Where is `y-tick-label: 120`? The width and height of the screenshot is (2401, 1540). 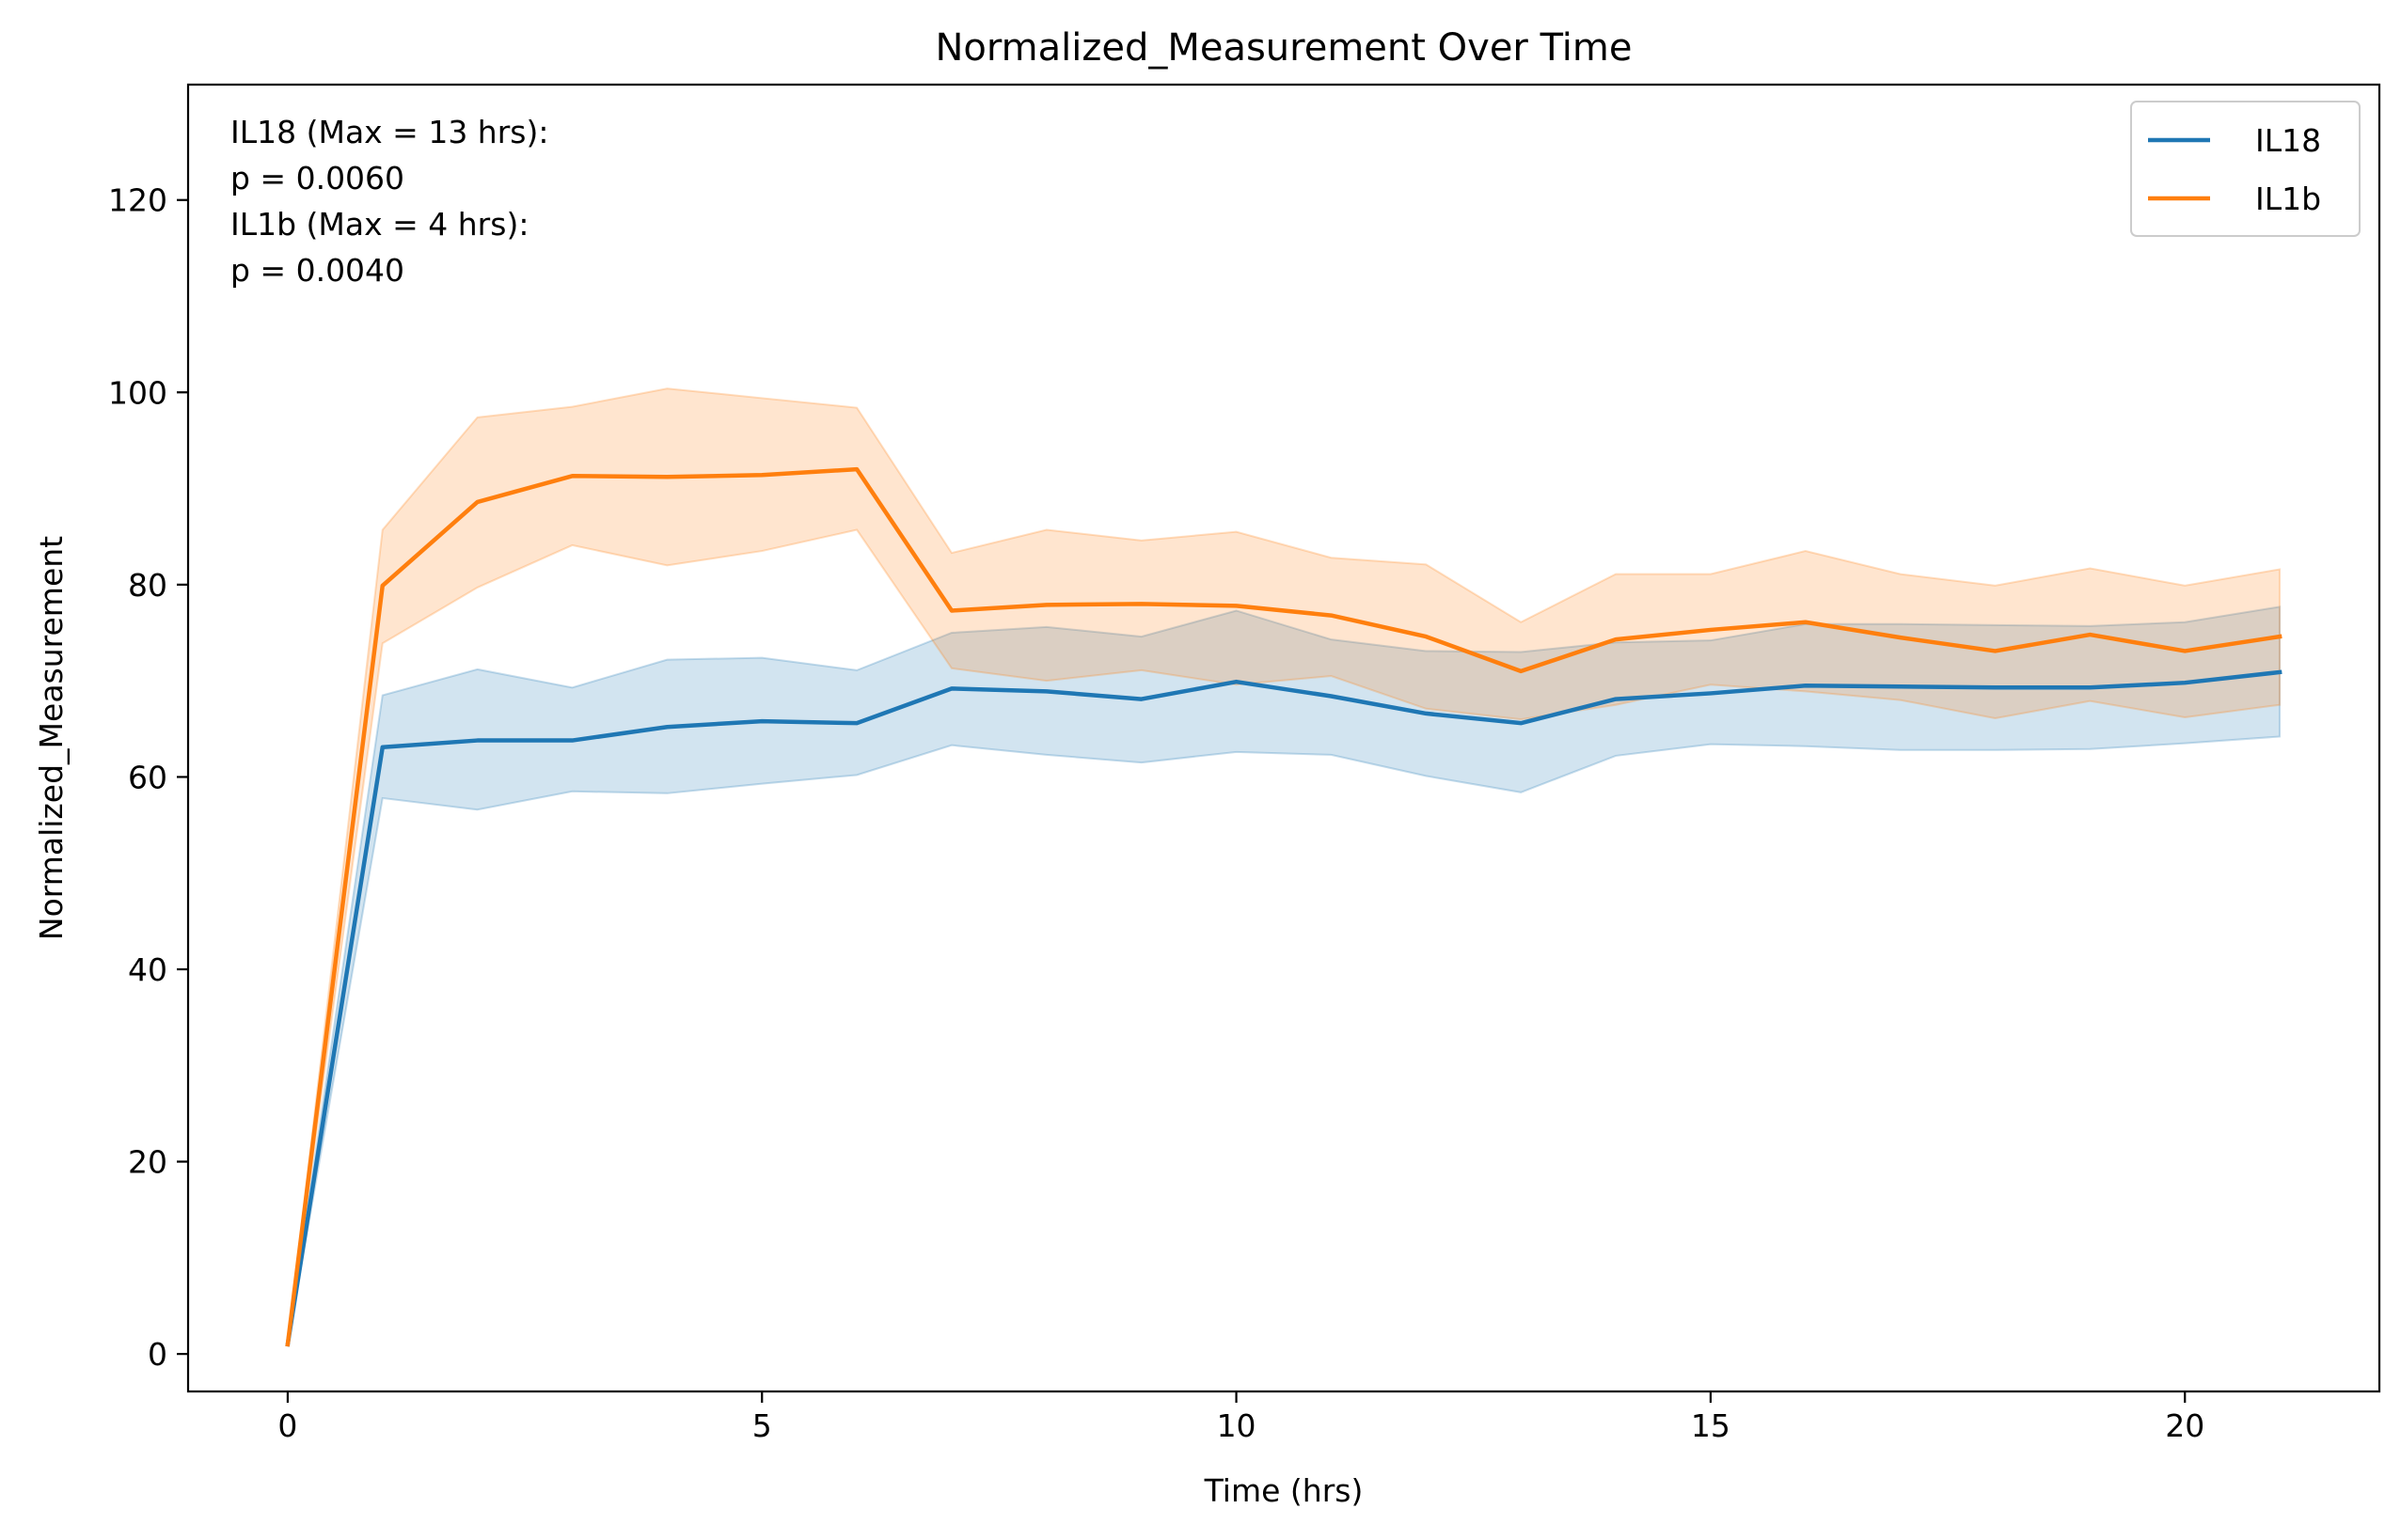
y-tick-label: 120 is located at coordinates (137, 201).